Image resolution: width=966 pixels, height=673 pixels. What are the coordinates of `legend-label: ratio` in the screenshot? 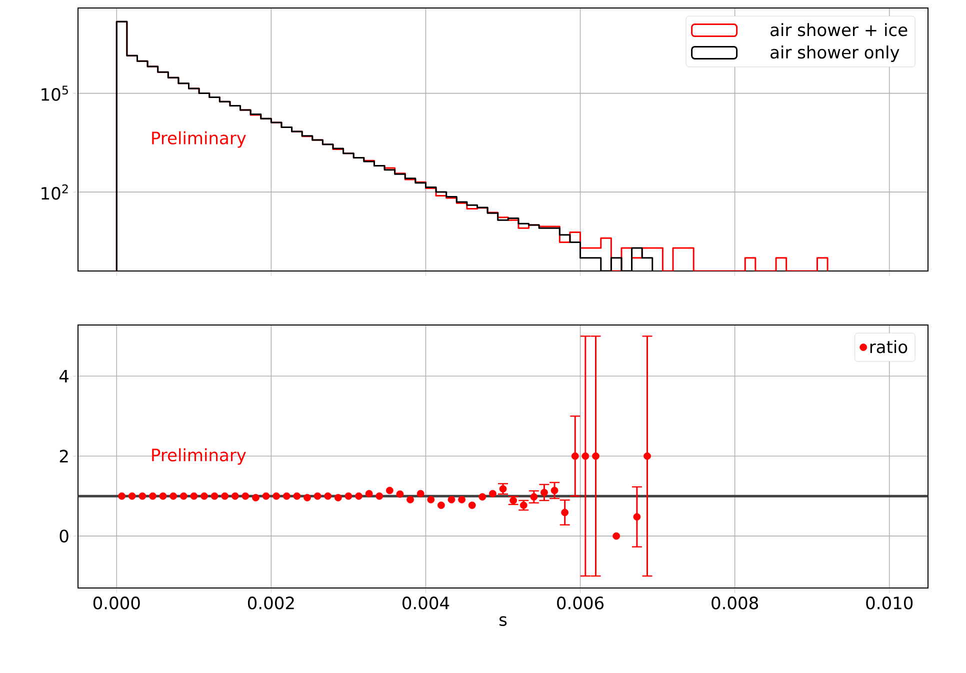 It's located at (889, 347).